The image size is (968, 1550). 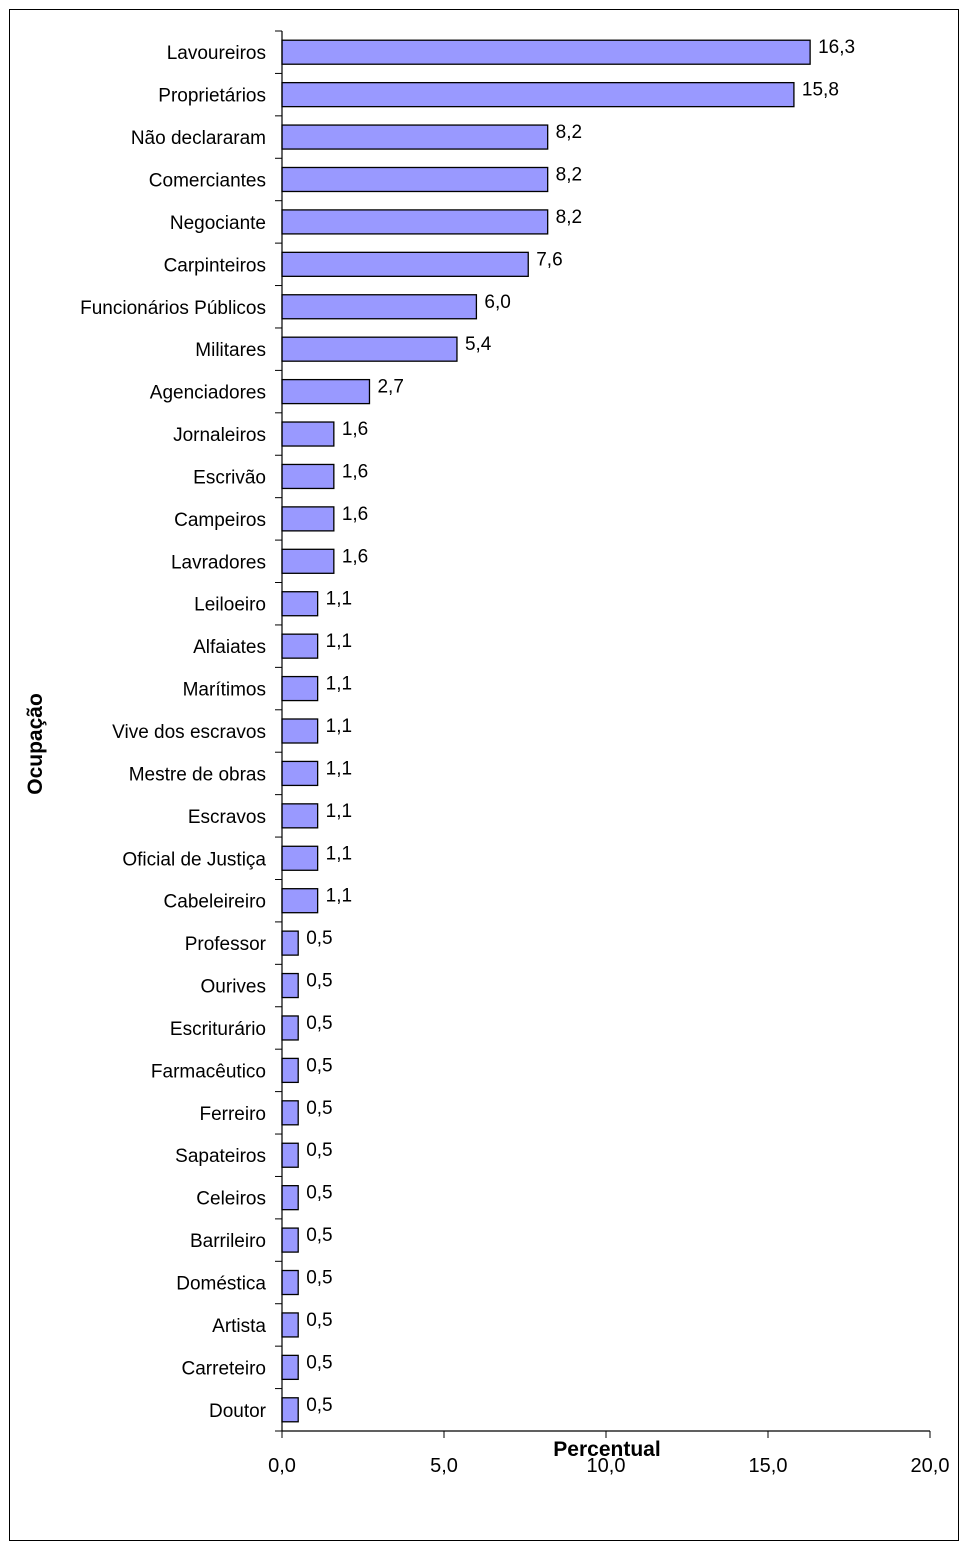 What do you see at coordinates (390, 387) in the screenshot?
I see `value-label-agenciadores: 2,7` at bounding box center [390, 387].